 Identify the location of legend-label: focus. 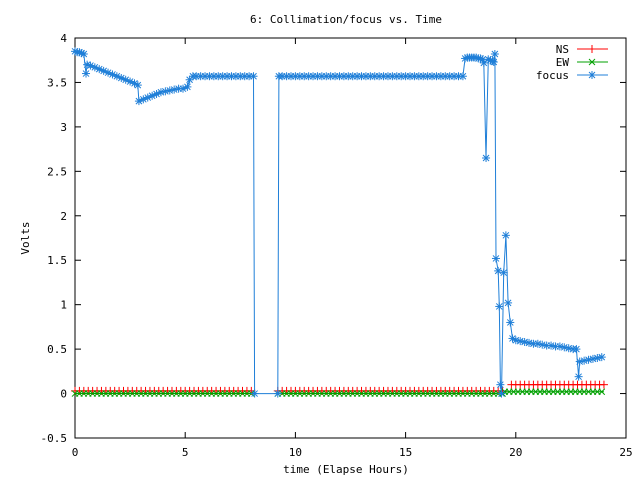
(552, 75).